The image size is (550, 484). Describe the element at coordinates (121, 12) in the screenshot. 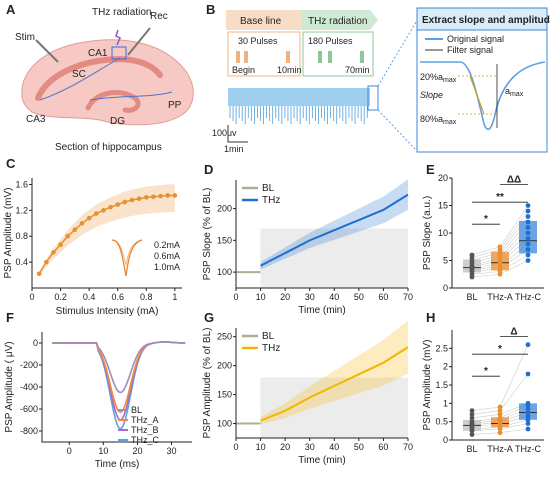

I see `thz-radiation-label: THz radiation` at that location.